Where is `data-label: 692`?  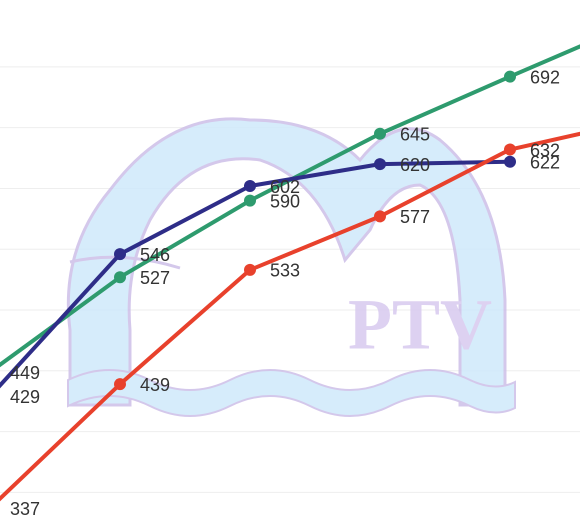
data-label: 692 is located at coordinates (545, 77).